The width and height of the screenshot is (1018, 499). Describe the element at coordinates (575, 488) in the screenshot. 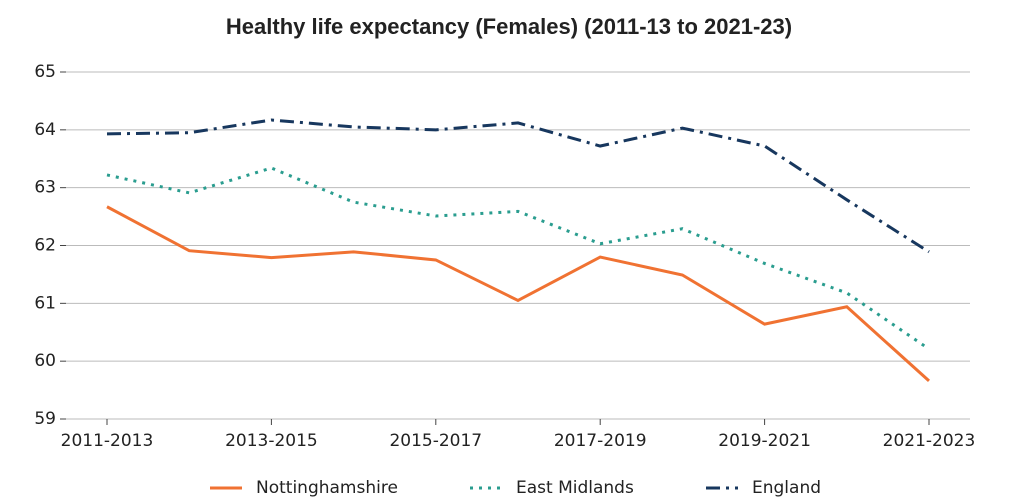

I see `legend-label: East Midlands` at that location.